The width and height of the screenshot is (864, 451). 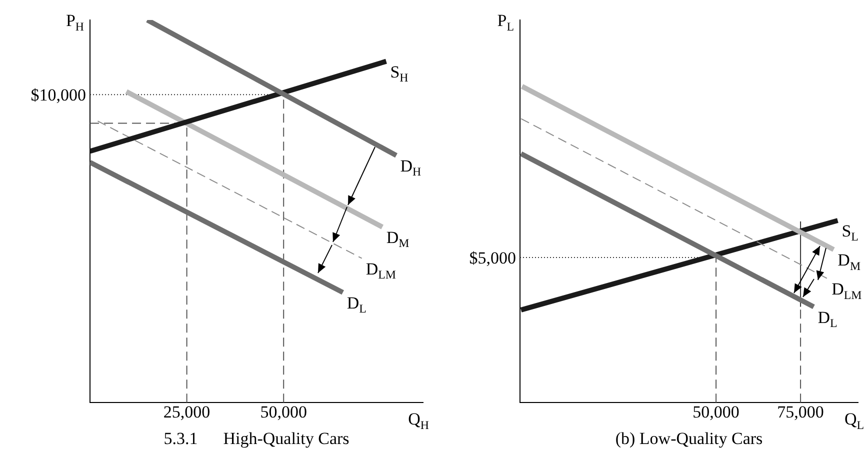 I want to click on text: 5.3.1 High-Quality Cars, so click(x=257, y=438).